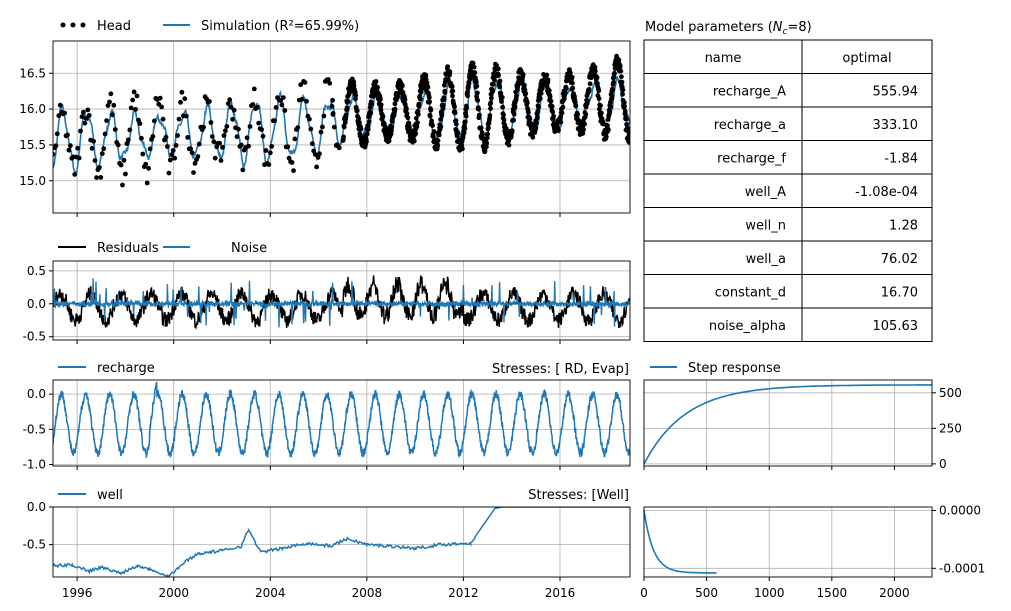 Image resolution: width=1011 pixels, height=611 pixels. What do you see at coordinates (249, 248) in the screenshot?
I see `legend-noise-label: Noise` at bounding box center [249, 248].